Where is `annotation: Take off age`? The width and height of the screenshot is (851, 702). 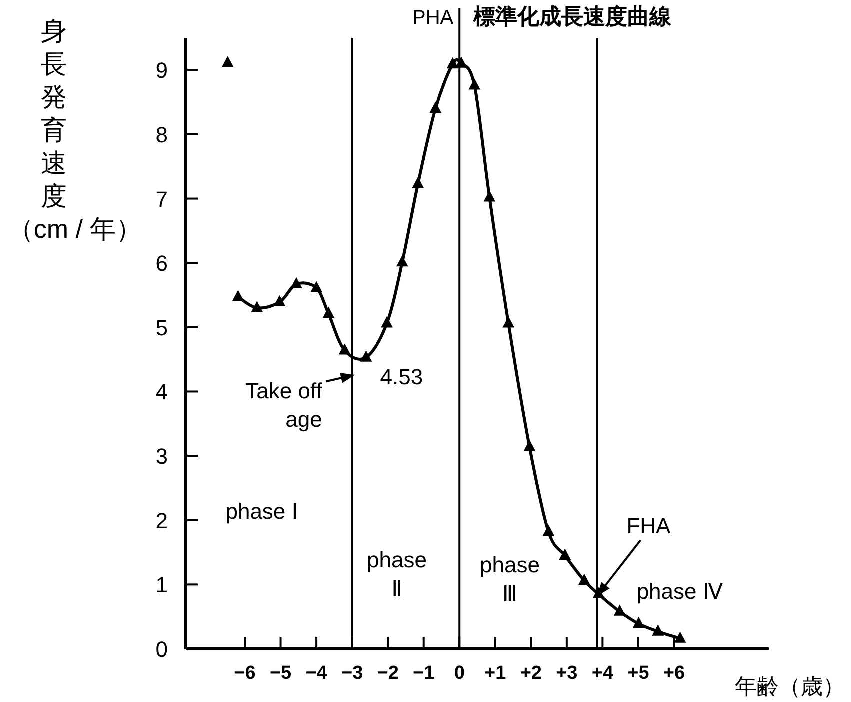 annotation: Take off age is located at coordinates (285, 405).